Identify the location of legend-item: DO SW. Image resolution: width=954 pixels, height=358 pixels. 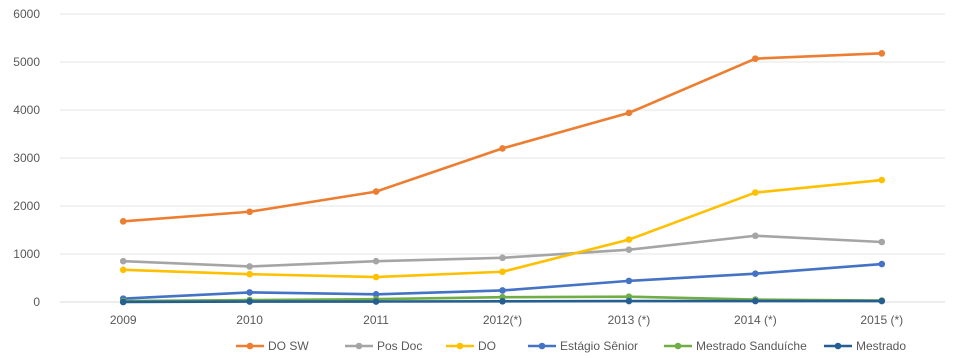
(272, 346).